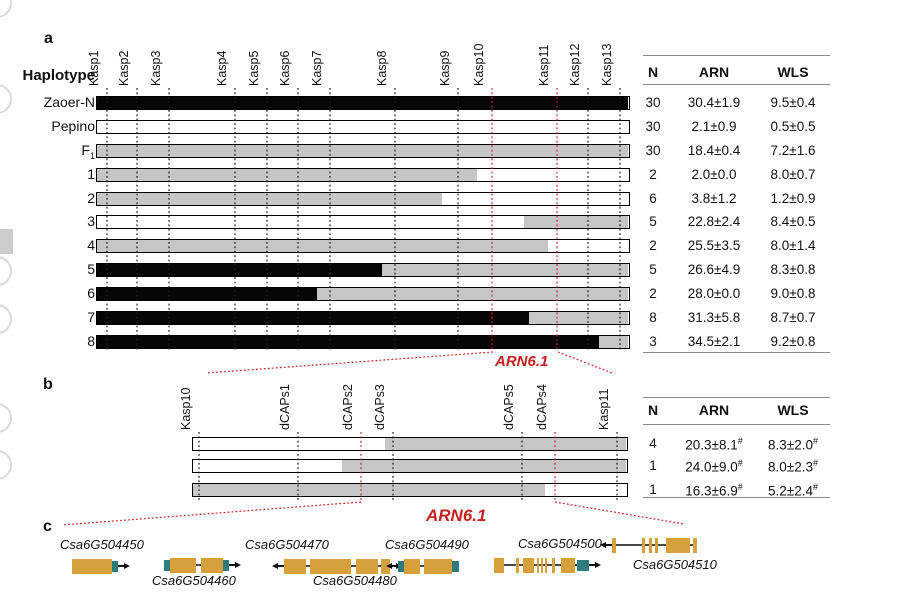  I want to click on table-cell-arn: 26.6±4.9, so click(714, 269).